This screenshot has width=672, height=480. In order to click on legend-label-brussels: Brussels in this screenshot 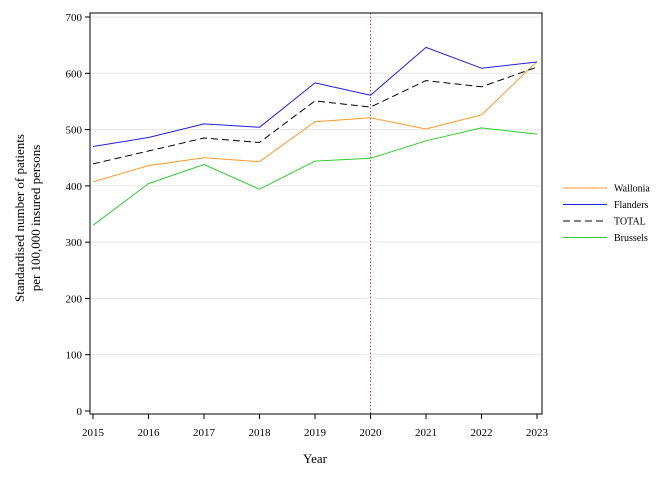, I will do `click(631, 238)`.